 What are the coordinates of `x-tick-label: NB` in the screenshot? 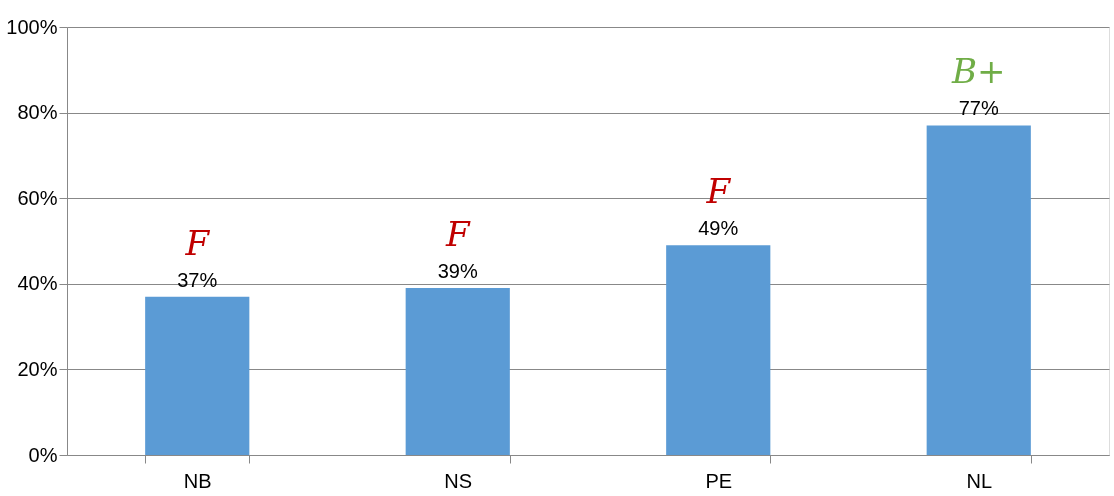 It's located at (197, 480).